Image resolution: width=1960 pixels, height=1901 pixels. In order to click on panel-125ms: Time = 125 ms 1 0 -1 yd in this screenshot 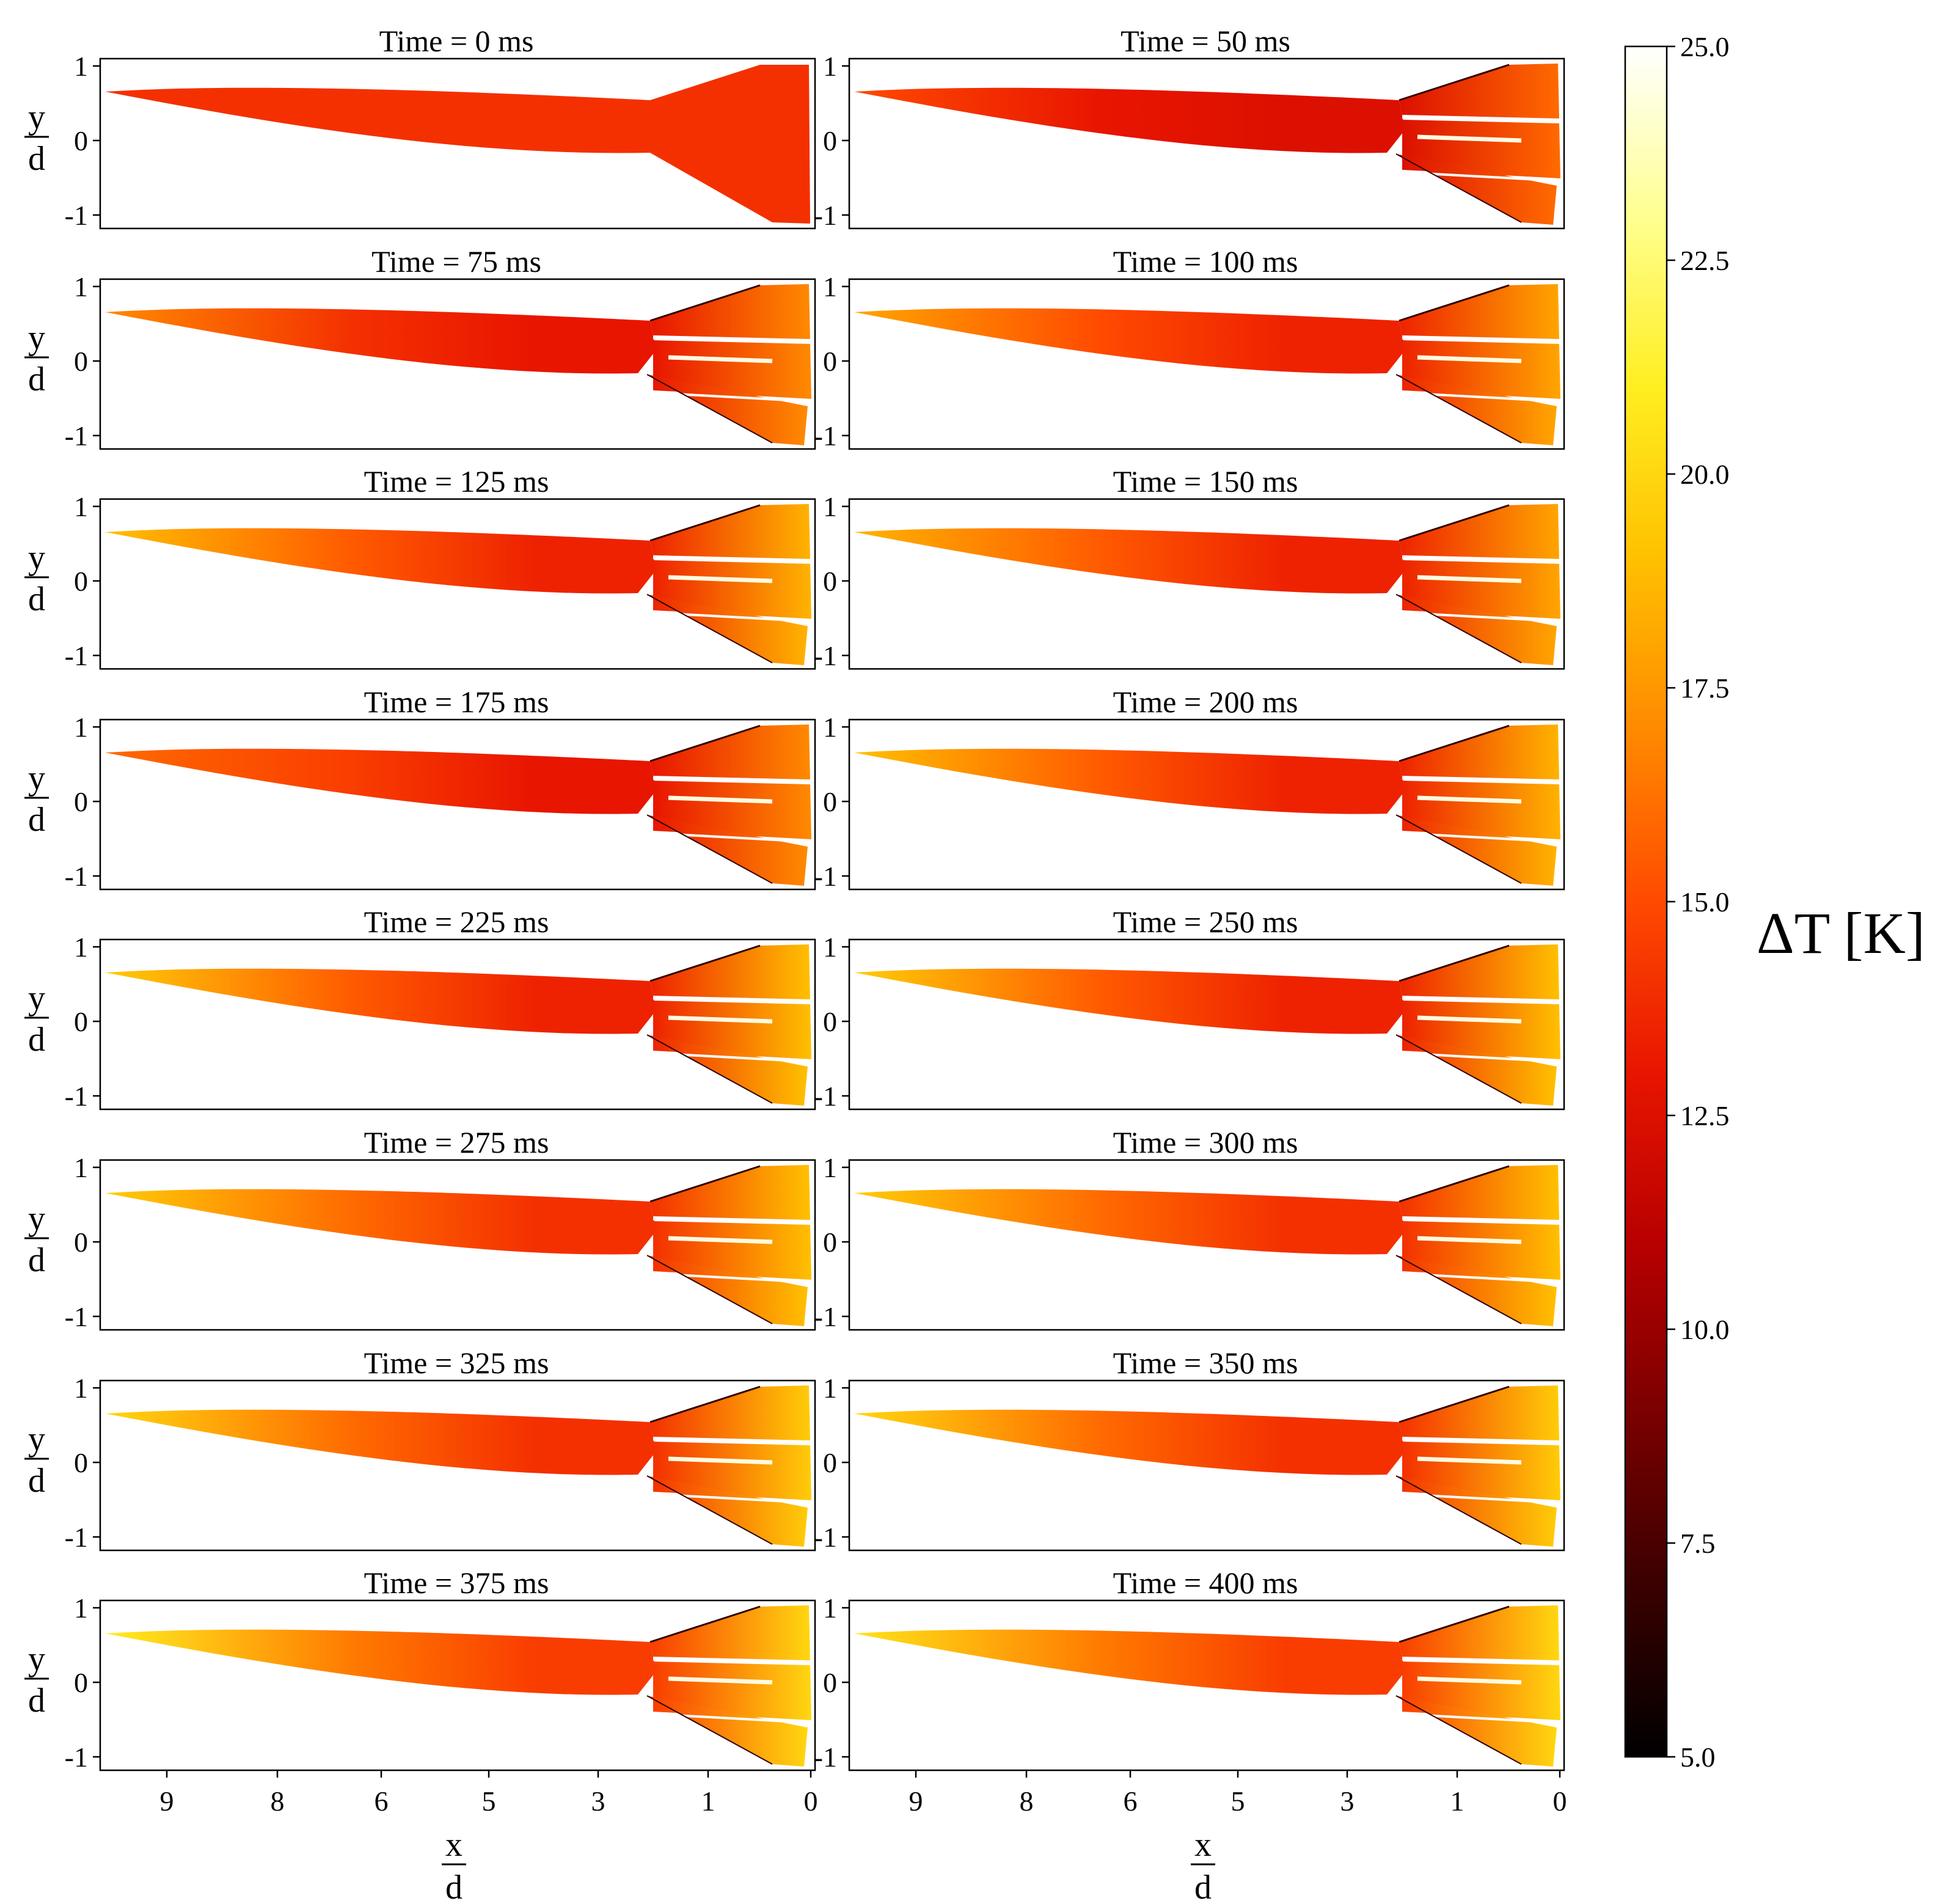, I will do `click(420, 567)`.